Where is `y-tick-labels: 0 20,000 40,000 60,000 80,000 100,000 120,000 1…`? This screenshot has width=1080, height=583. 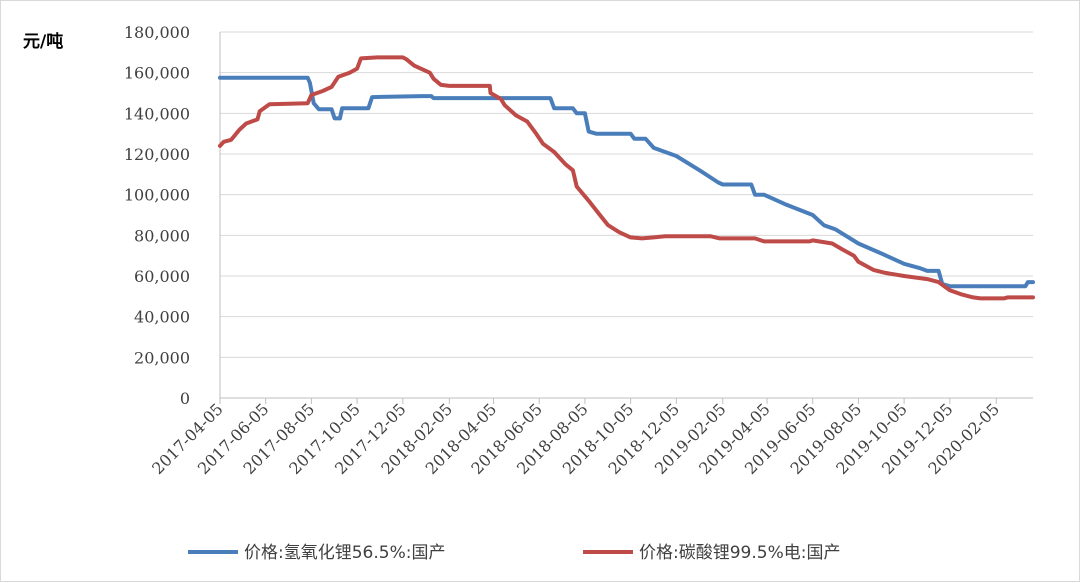
y-tick-labels: 0 20,000 40,000 60,000 80,000 100,000 120,000 1… is located at coordinates (157, 215).